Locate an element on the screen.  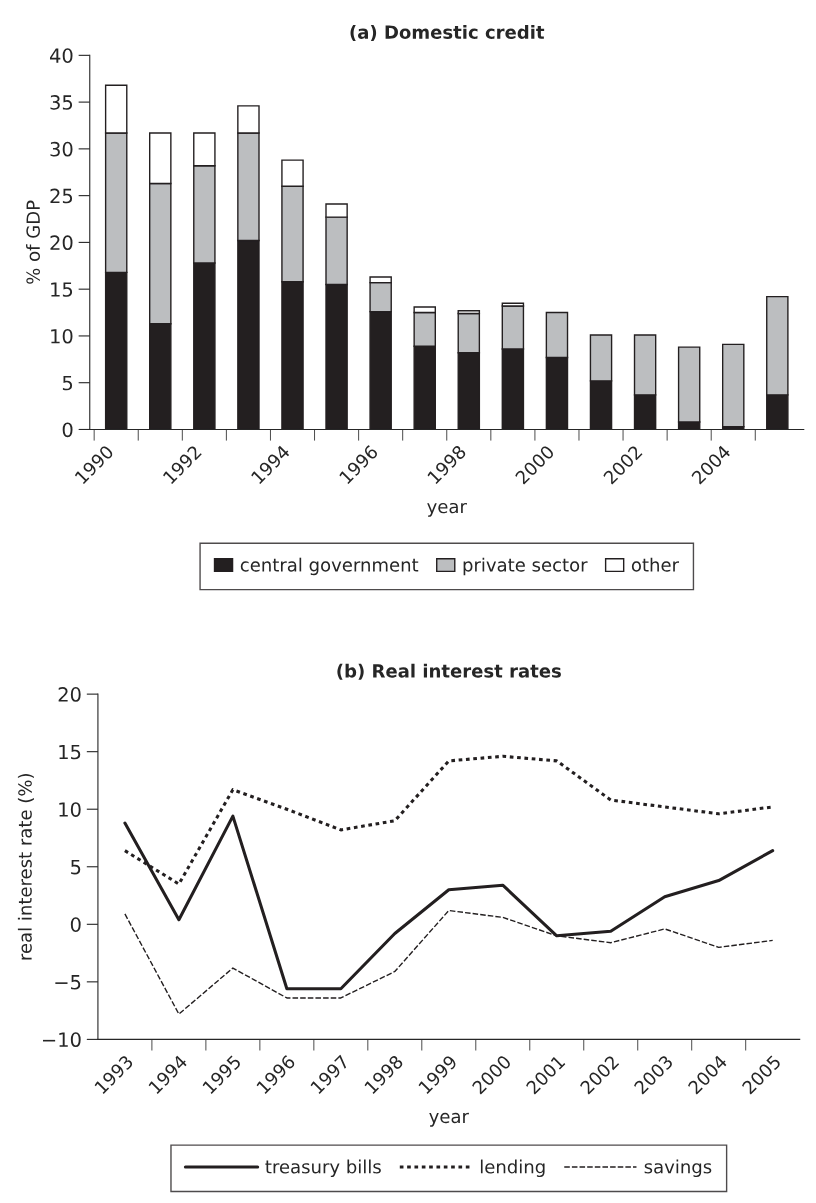
y-tick-label: 40 is located at coordinates (61, 55).